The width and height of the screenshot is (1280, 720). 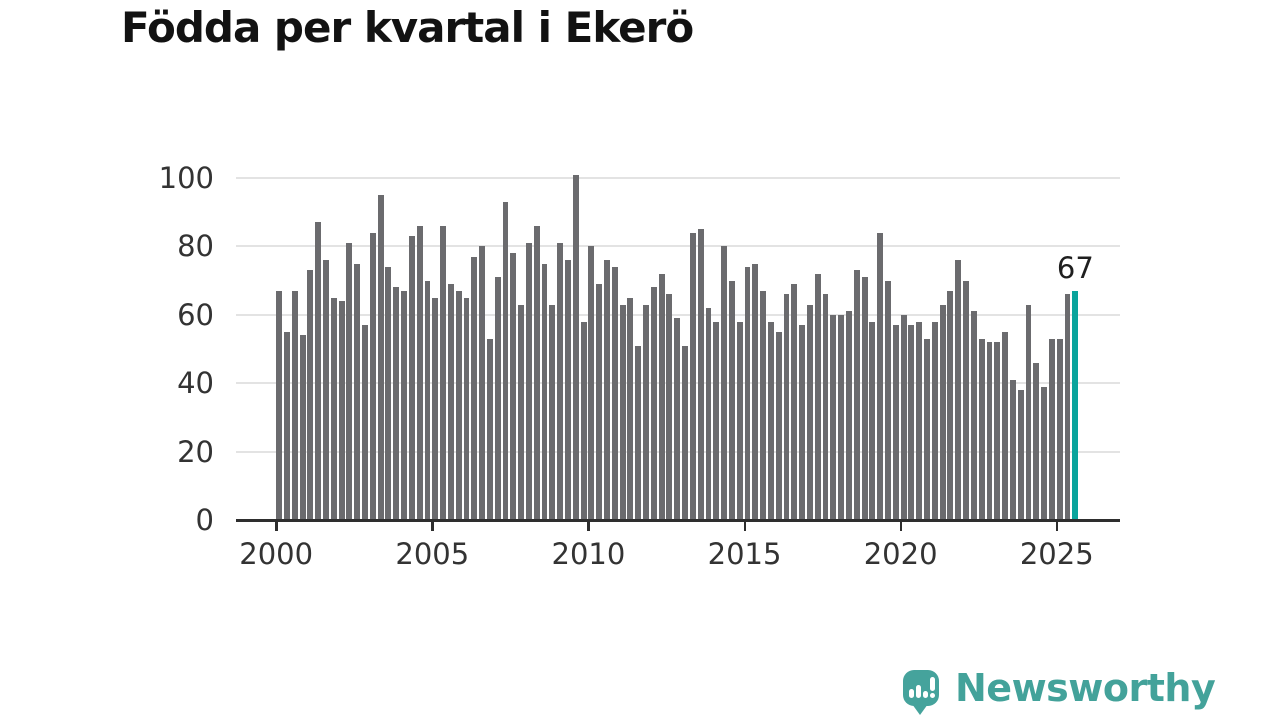 I want to click on y-axis-tick-label: 80, so click(x=195, y=246).